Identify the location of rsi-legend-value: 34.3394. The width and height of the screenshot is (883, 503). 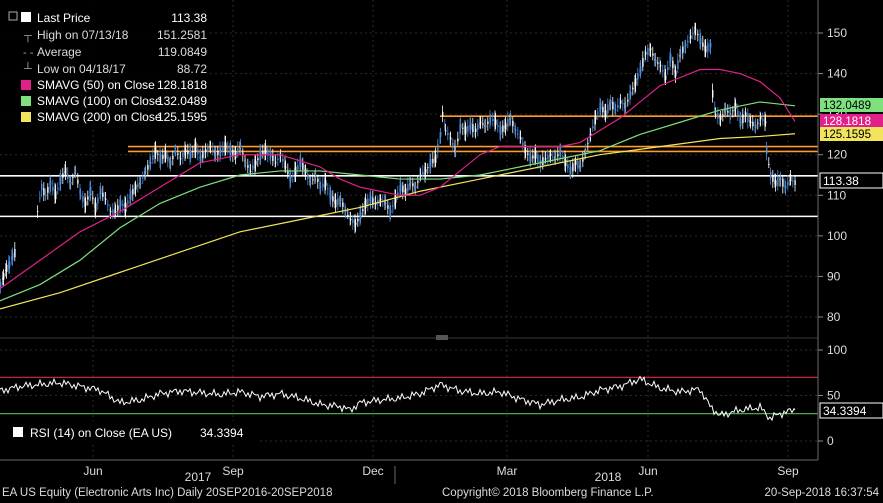
(222, 433).